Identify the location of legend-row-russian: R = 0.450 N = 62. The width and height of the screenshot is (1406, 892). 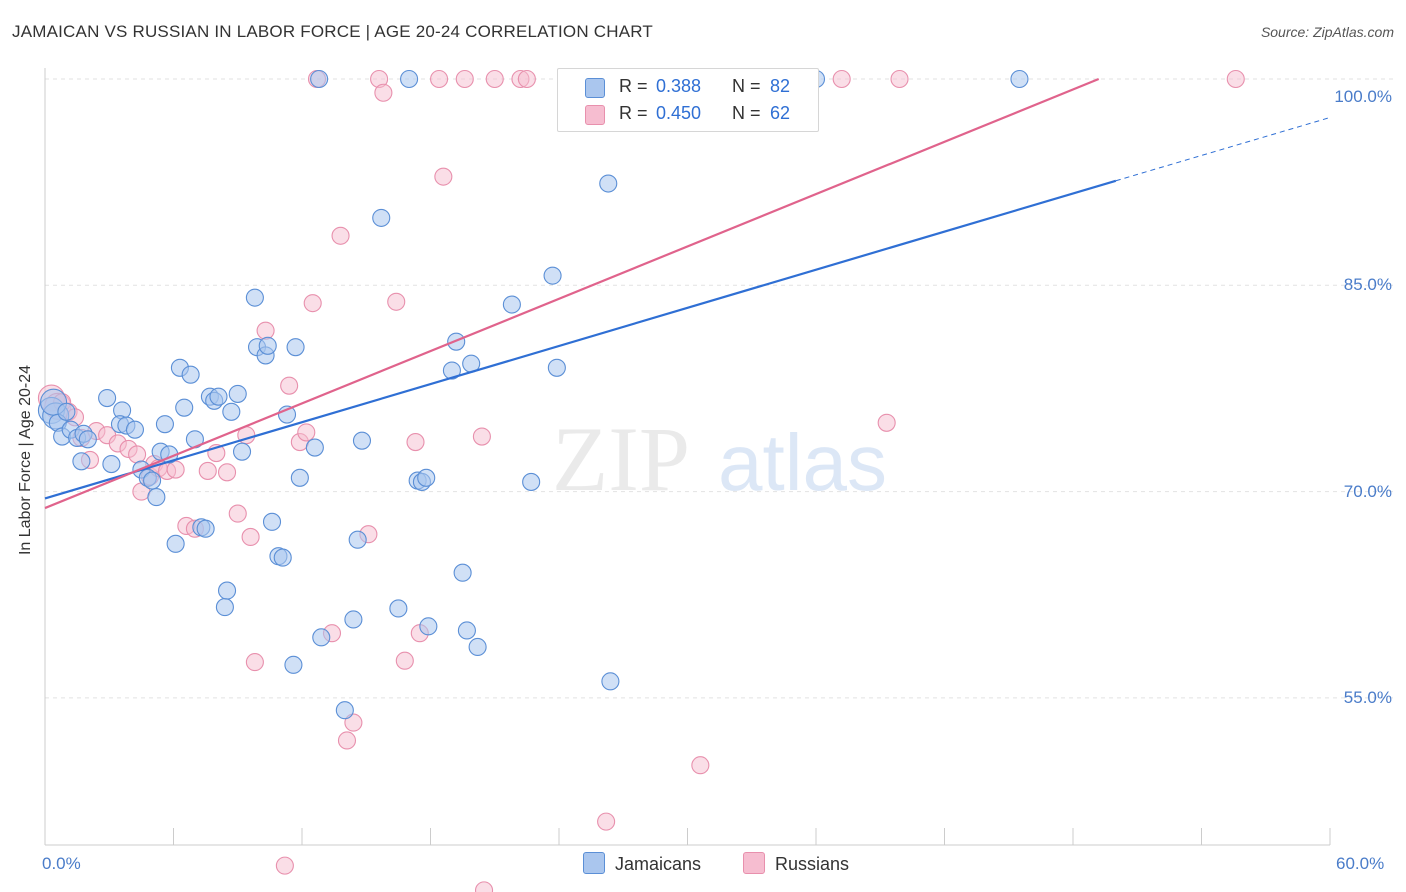
(696, 114).